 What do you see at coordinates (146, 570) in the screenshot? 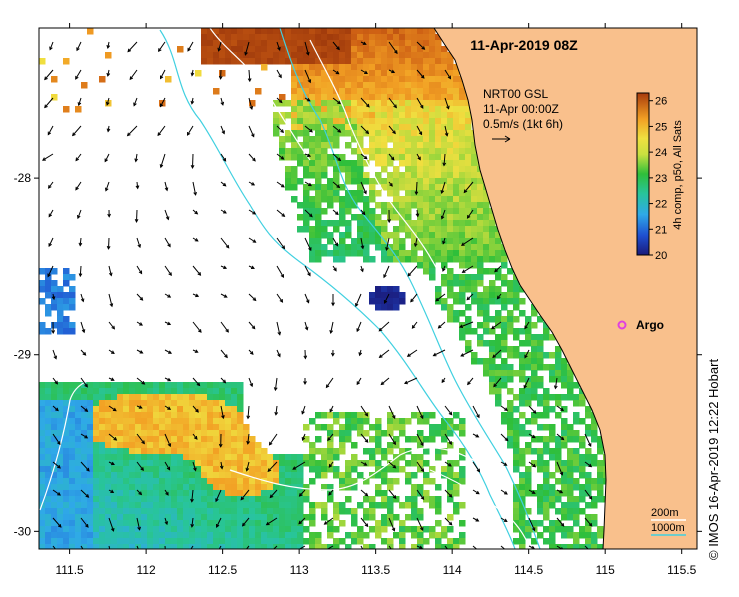
I see `x-tick-label: 112` at bounding box center [146, 570].